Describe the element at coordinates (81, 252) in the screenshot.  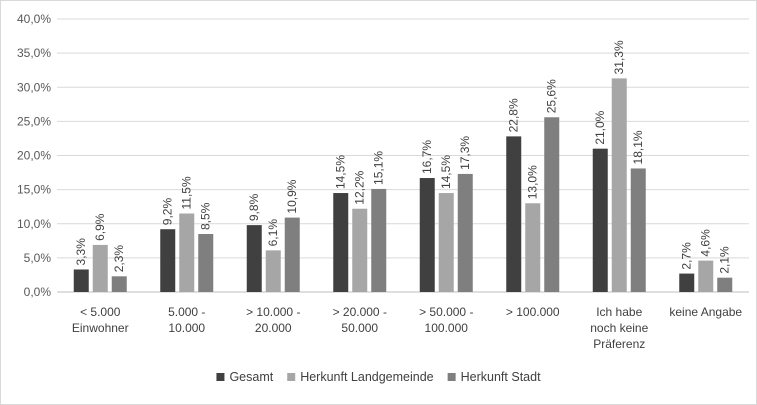
I see `data-label: 3,3%` at that location.